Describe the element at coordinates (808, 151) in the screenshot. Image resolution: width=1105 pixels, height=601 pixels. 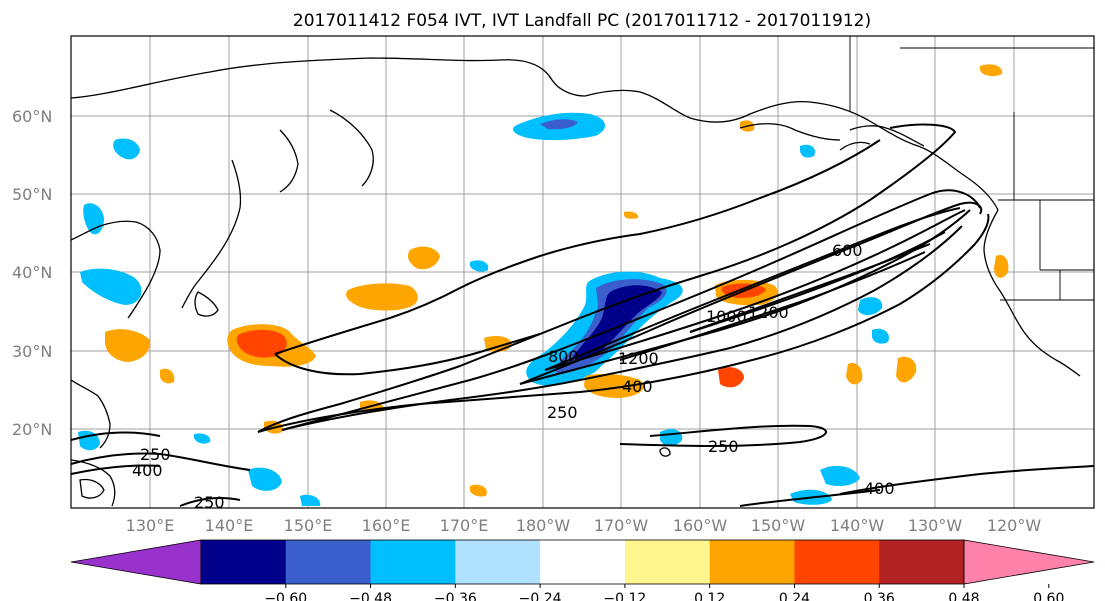
I see `negative-pc-gulf` at that location.